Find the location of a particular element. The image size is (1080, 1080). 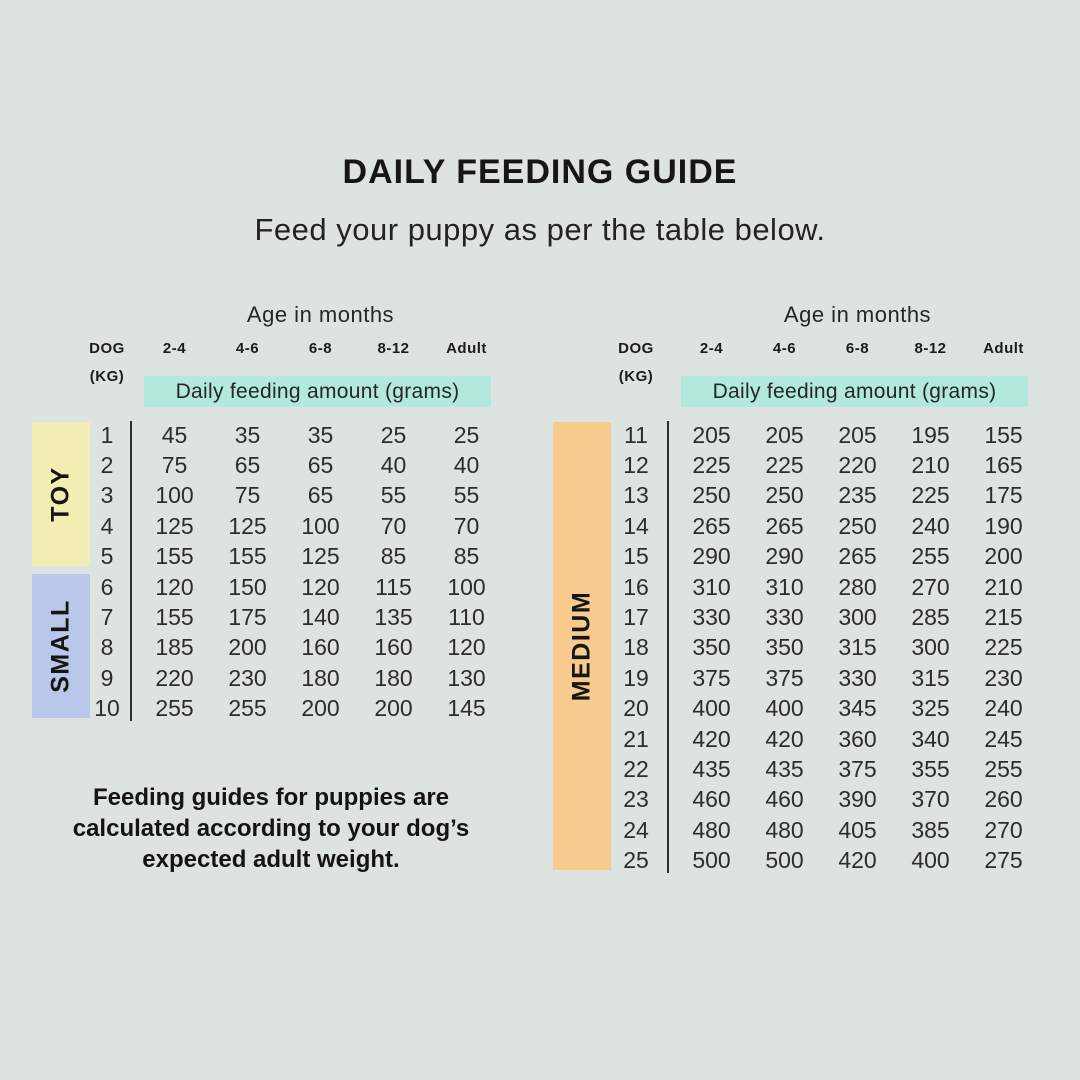

amount-cell: 325 is located at coordinates (930, 708).